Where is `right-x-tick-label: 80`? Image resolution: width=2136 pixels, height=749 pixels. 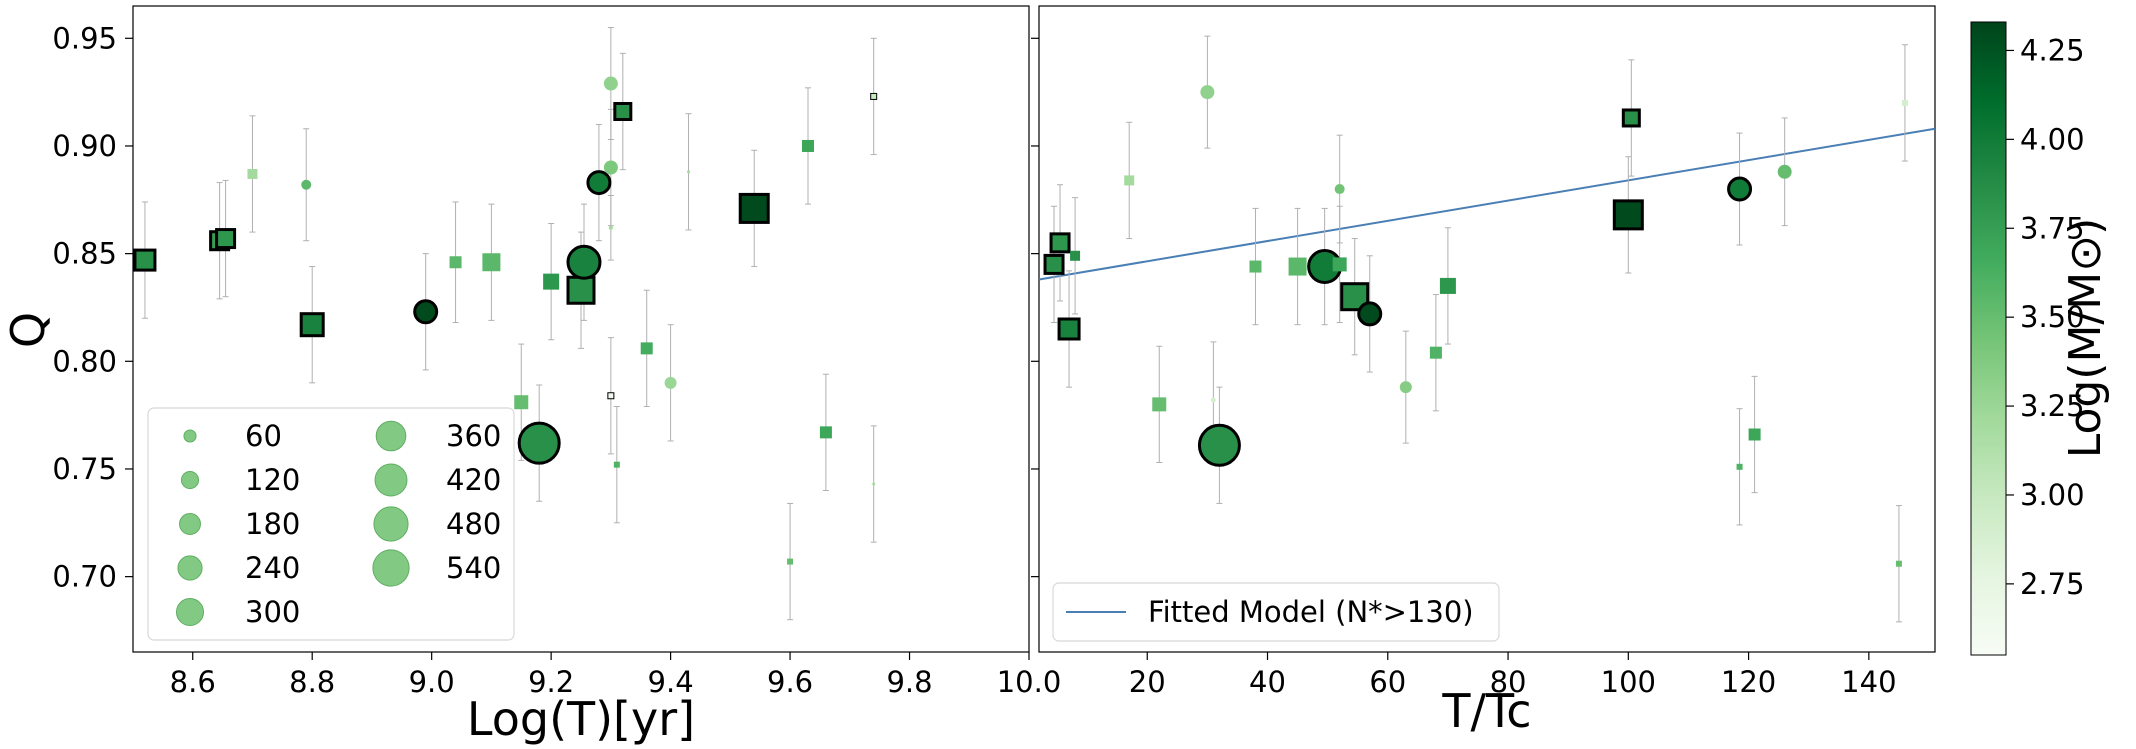 right-x-tick-label: 80 is located at coordinates (1508, 682).